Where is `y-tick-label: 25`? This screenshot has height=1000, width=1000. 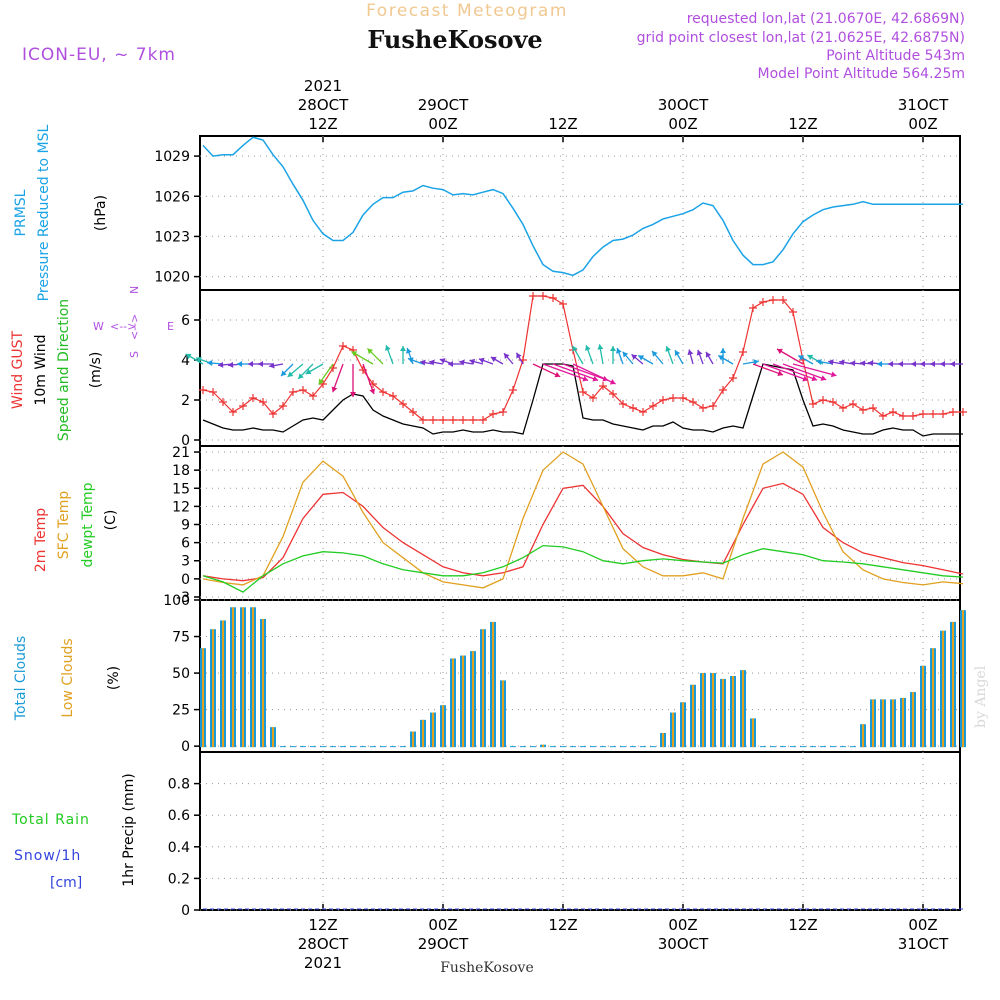
y-tick-label: 25 is located at coordinates (181, 711).